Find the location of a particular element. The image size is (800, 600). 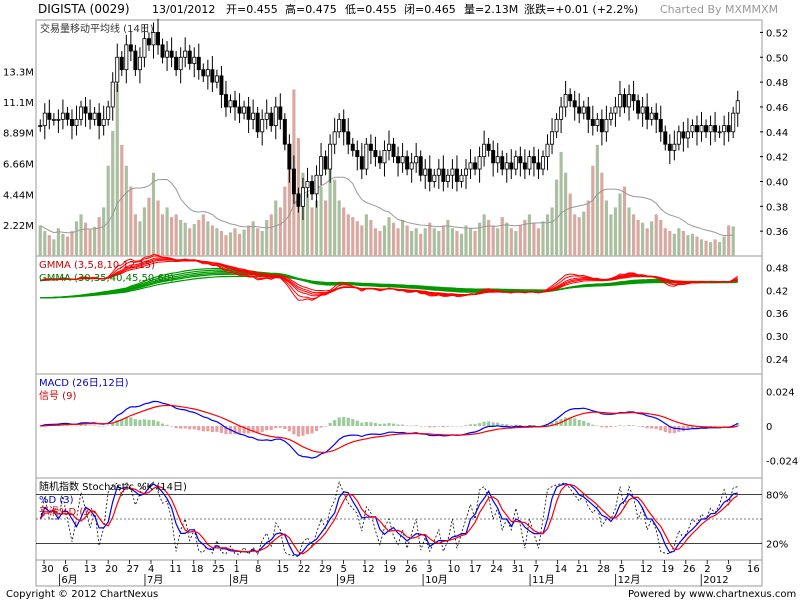

x-day-label: 29 is located at coordinates (325, 569).